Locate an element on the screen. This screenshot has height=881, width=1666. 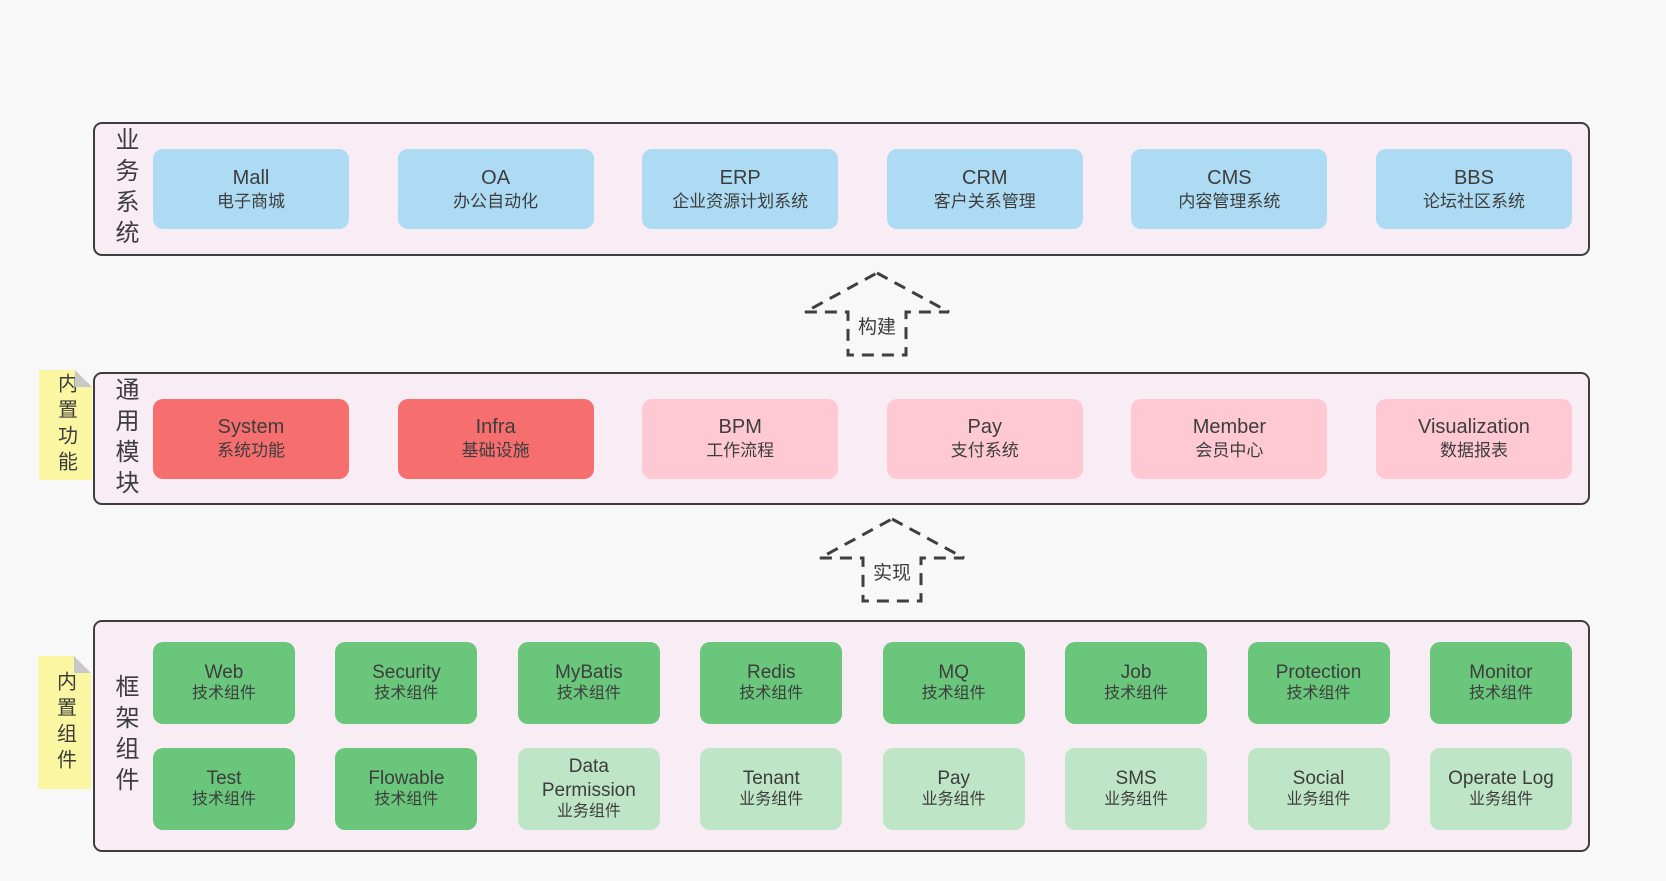
box-protection: Protection 技术组件 is located at coordinates (1318, 683).